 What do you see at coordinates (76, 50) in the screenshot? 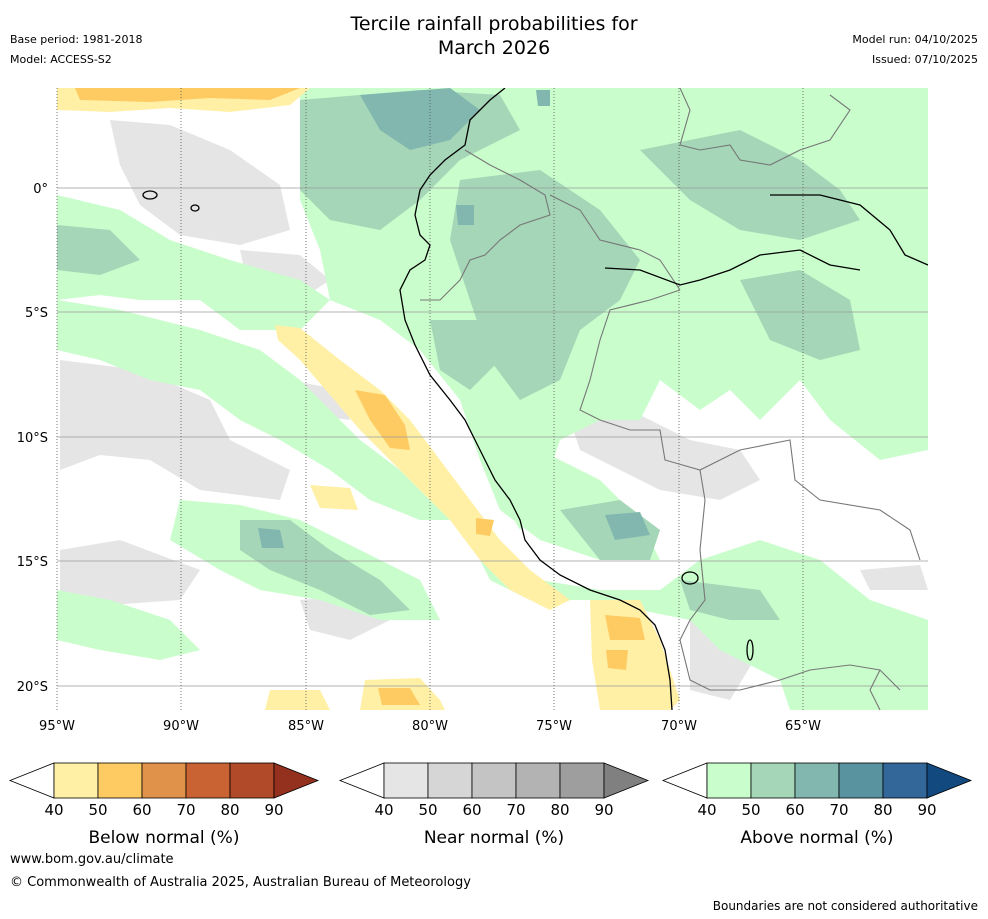
I see `meta-left: Base period: 1981-2018 Model: ACCESS-S2` at bounding box center [76, 50].